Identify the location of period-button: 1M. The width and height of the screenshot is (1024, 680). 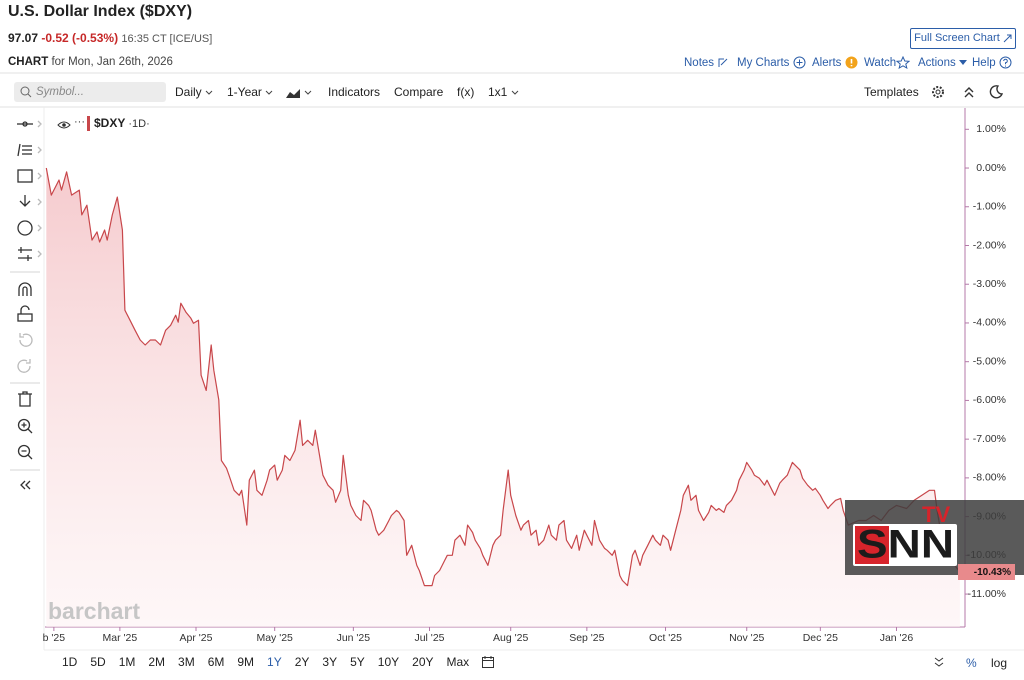
(127, 662).